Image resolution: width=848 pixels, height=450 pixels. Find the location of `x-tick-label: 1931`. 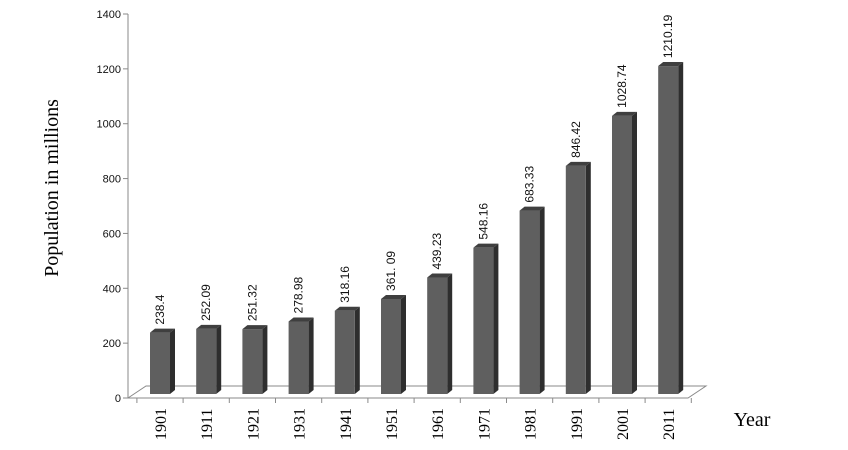

x-tick-label: 1931 is located at coordinates (300, 424).